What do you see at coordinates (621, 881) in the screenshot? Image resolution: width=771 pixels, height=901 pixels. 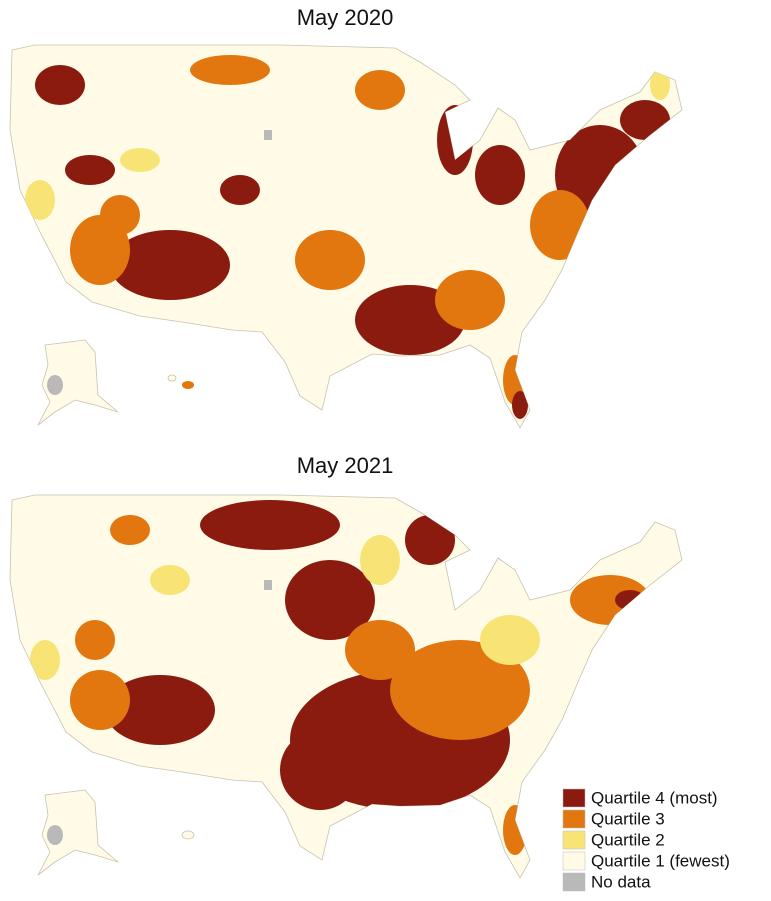 I see `legend-label: No data` at bounding box center [621, 881].